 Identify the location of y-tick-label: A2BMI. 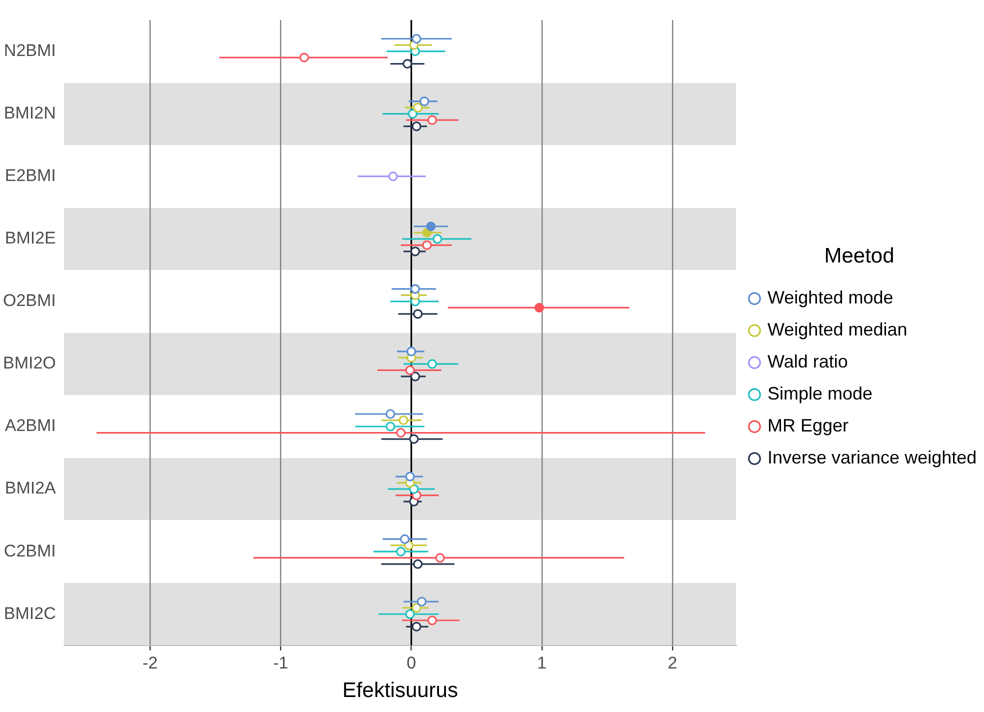
(30, 426).